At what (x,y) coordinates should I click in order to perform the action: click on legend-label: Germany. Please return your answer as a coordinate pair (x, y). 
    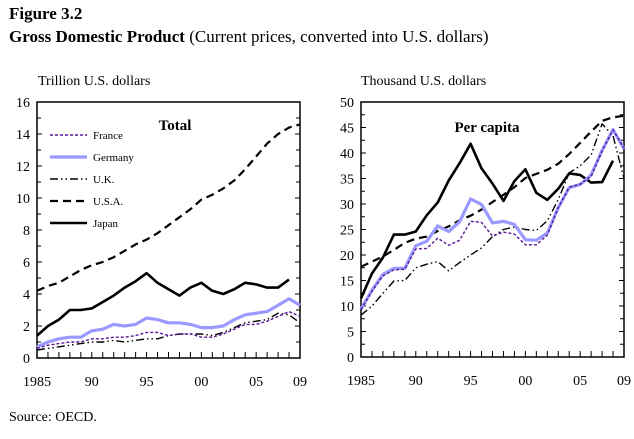
    Looking at the image, I should click on (113, 158).